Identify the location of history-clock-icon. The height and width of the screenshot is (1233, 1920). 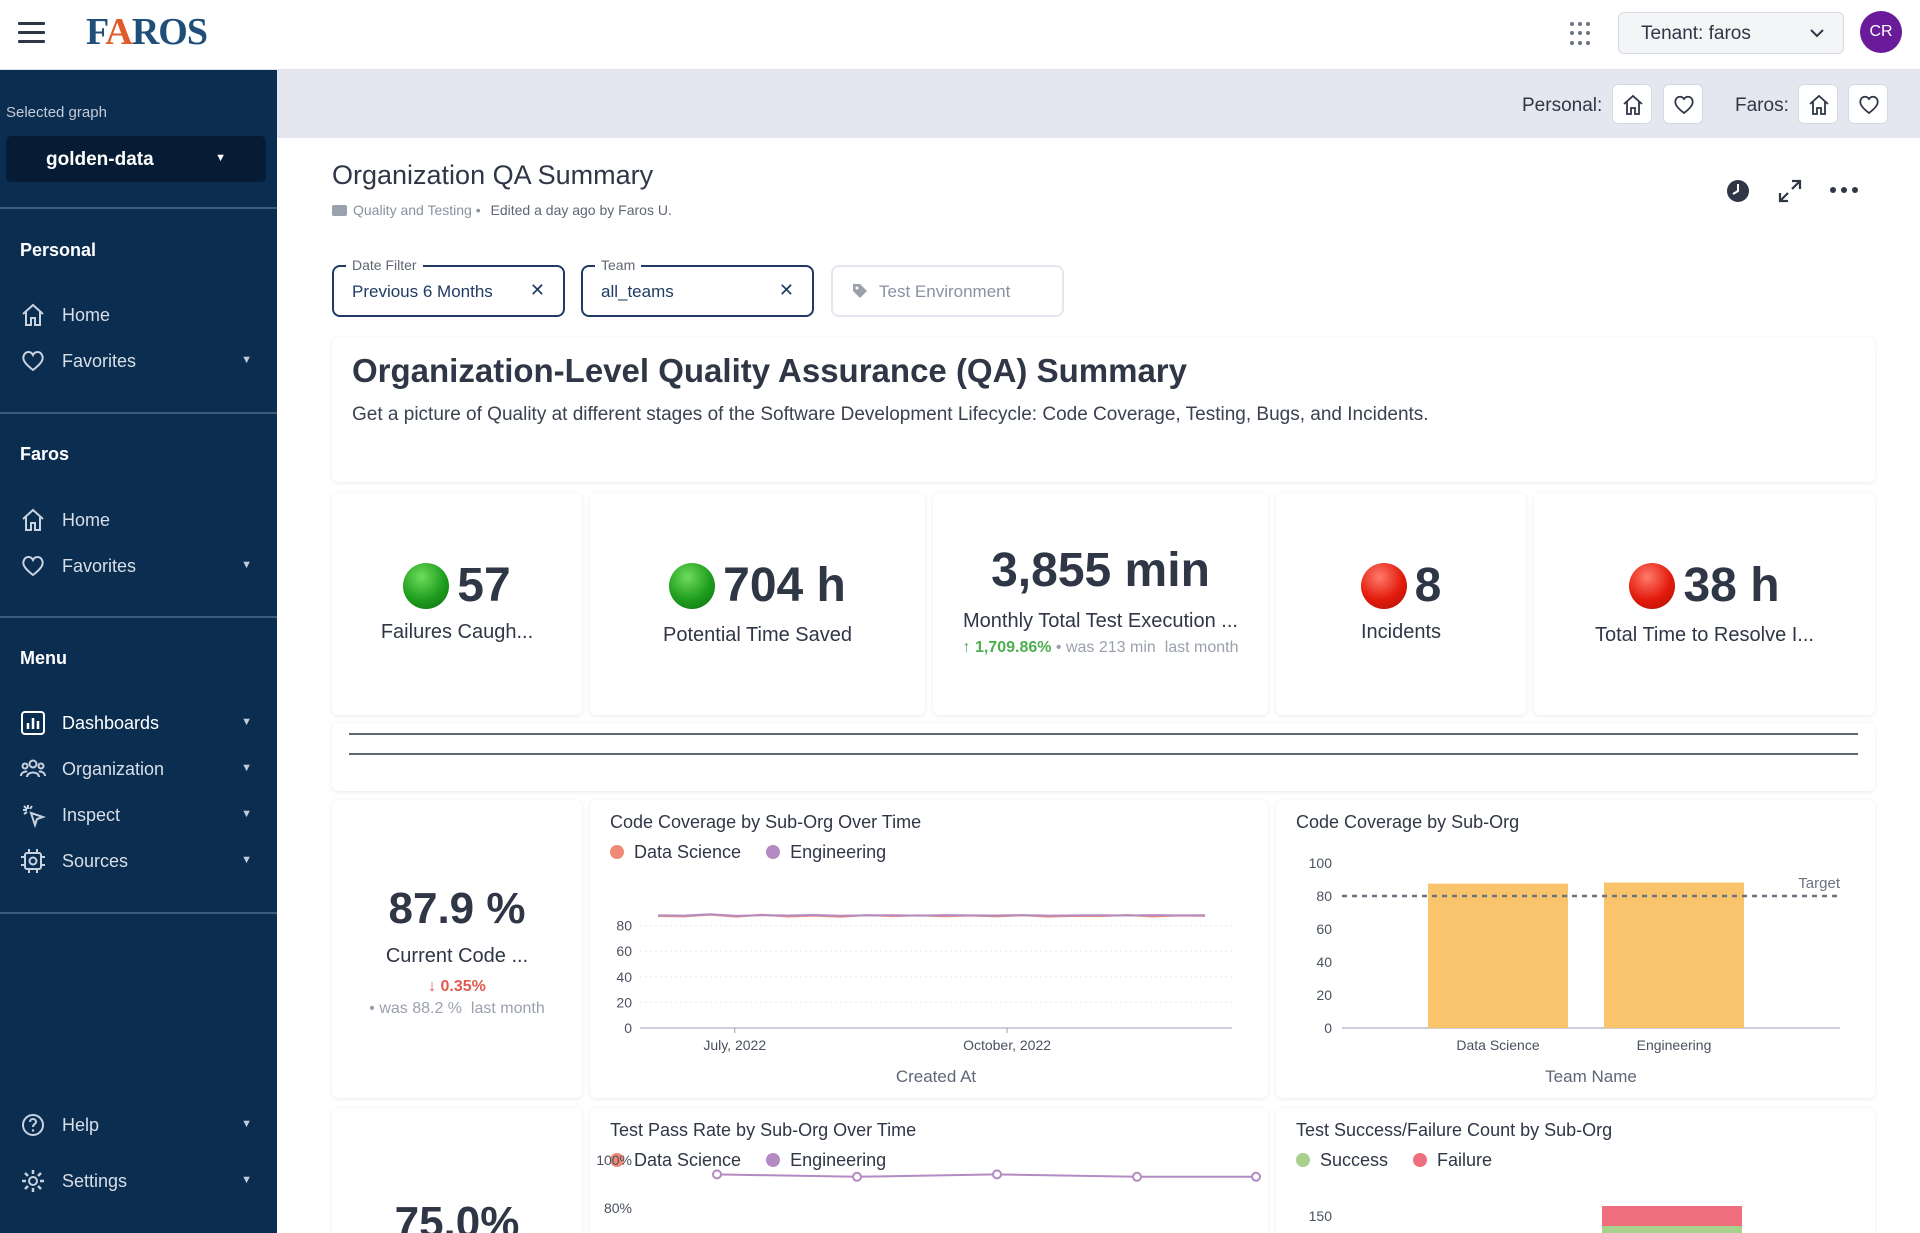
(1738, 193).